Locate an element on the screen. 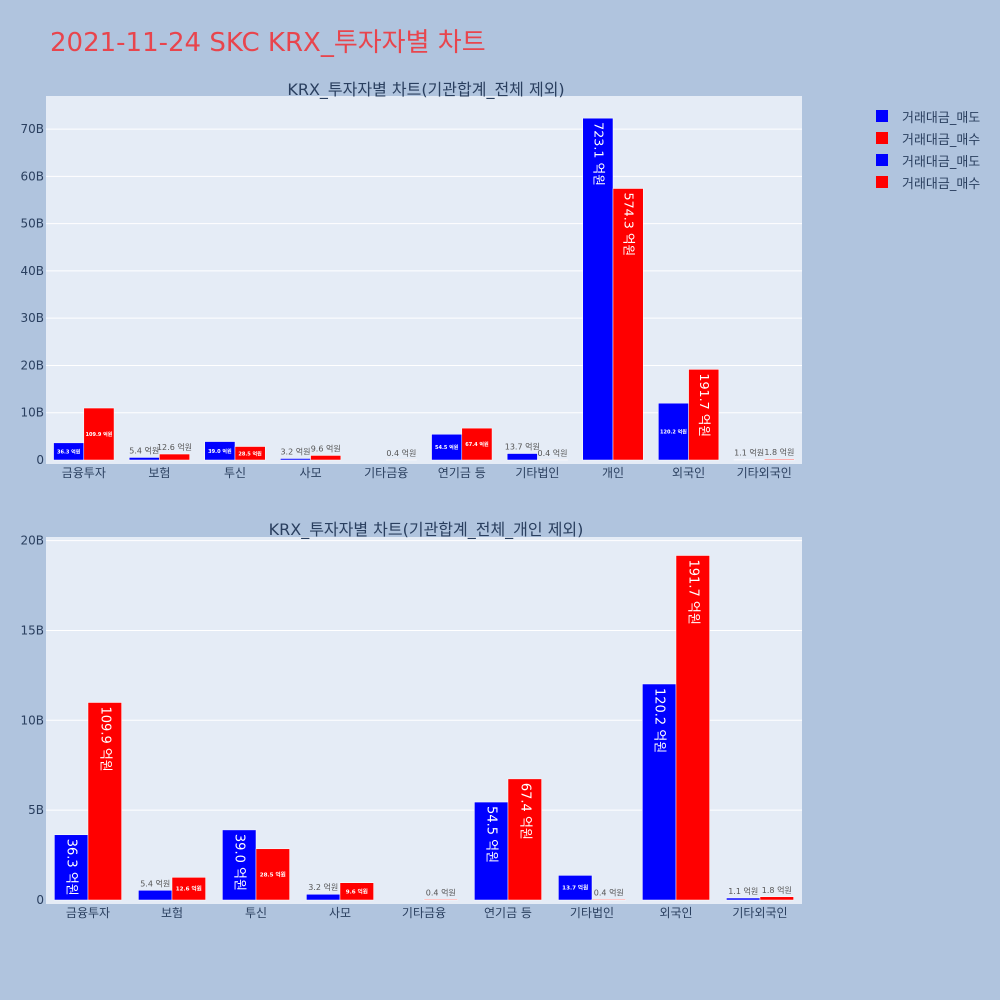 The image size is (1000, 1000). legend: 거래대금_매도 거래대금_매수 거래대금_매도 거래대금_매수 is located at coordinates (928, 149).